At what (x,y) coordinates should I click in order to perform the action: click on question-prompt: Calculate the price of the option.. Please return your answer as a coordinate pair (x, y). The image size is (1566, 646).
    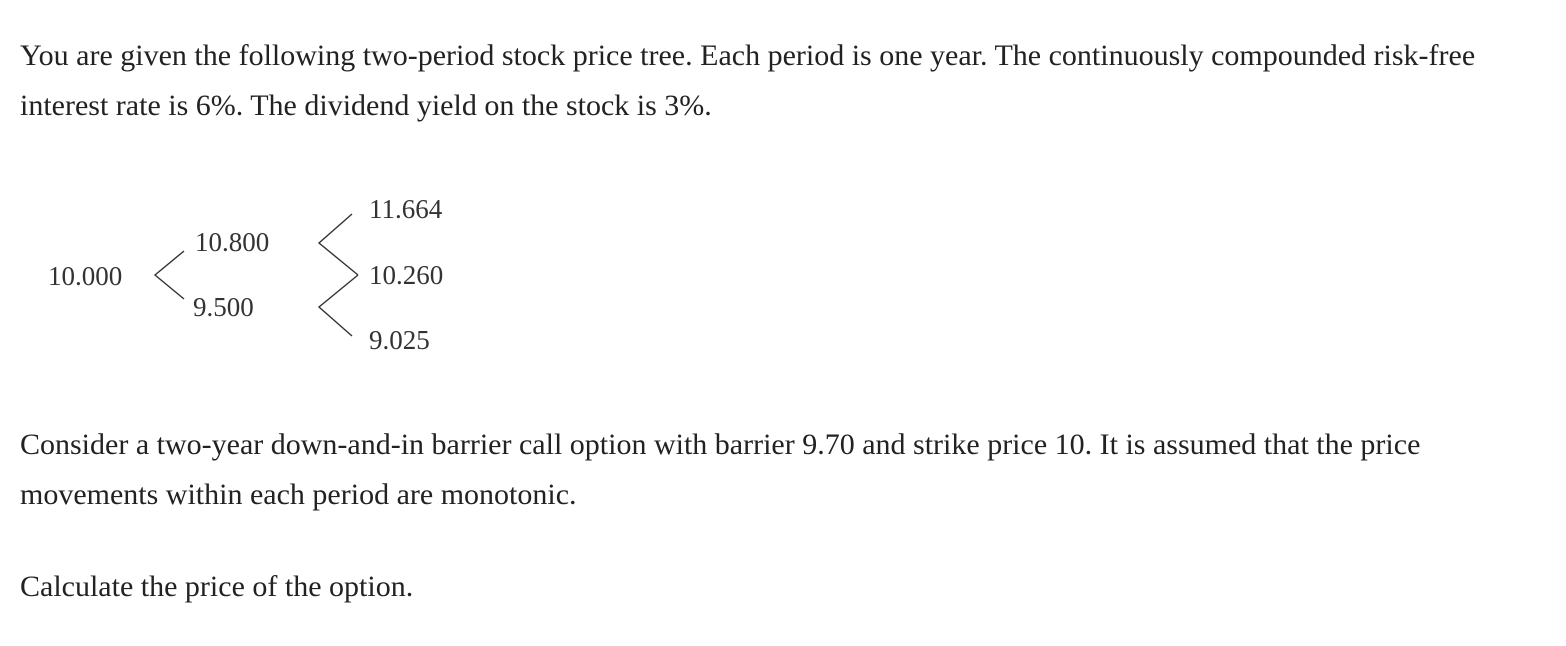
    Looking at the image, I should click on (217, 586).